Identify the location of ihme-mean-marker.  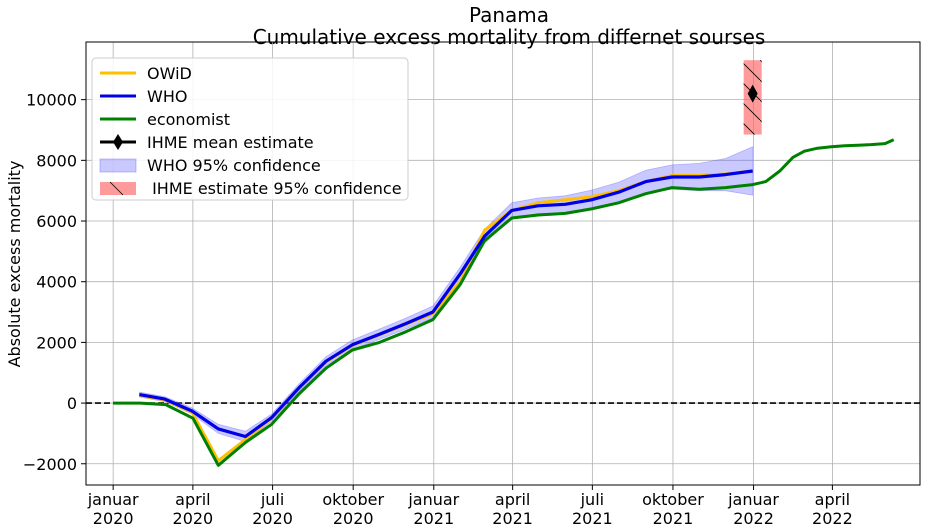
(752, 93).